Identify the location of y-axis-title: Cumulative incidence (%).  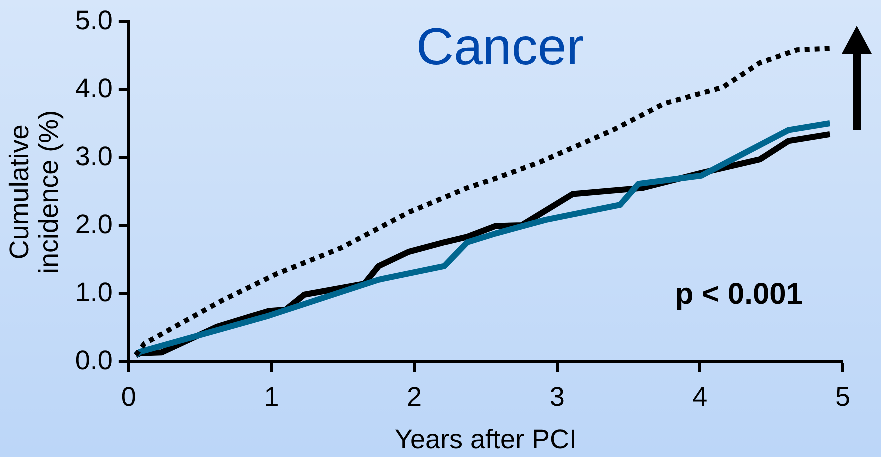
(34, 192).